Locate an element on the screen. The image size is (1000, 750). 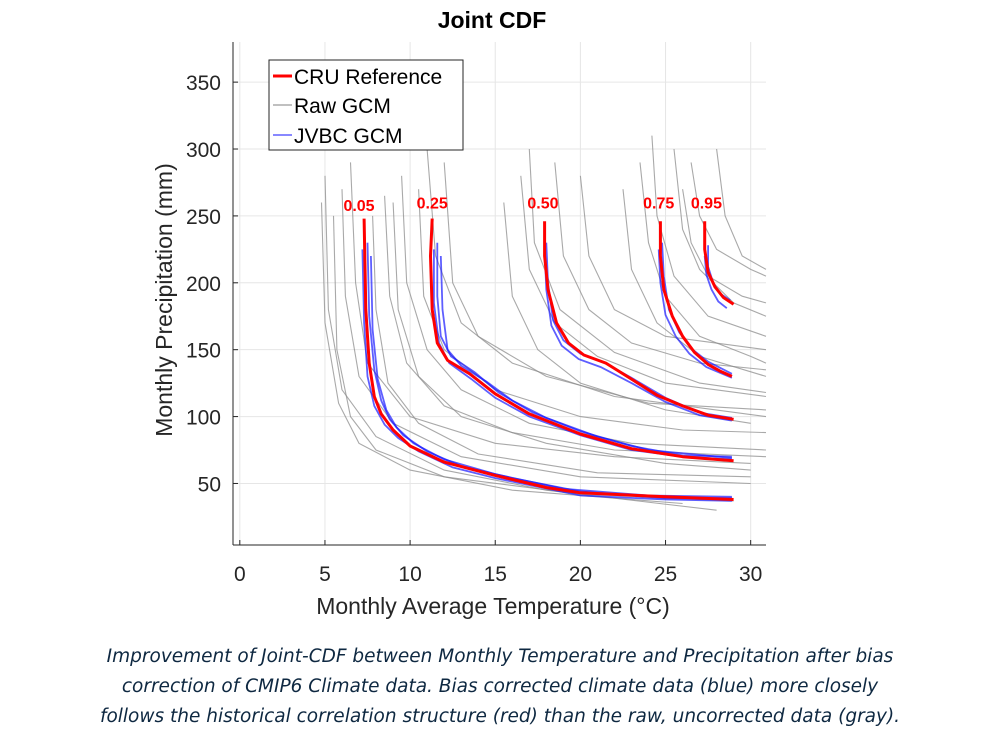
y-tick-label: 200 is located at coordinates (203, 284).